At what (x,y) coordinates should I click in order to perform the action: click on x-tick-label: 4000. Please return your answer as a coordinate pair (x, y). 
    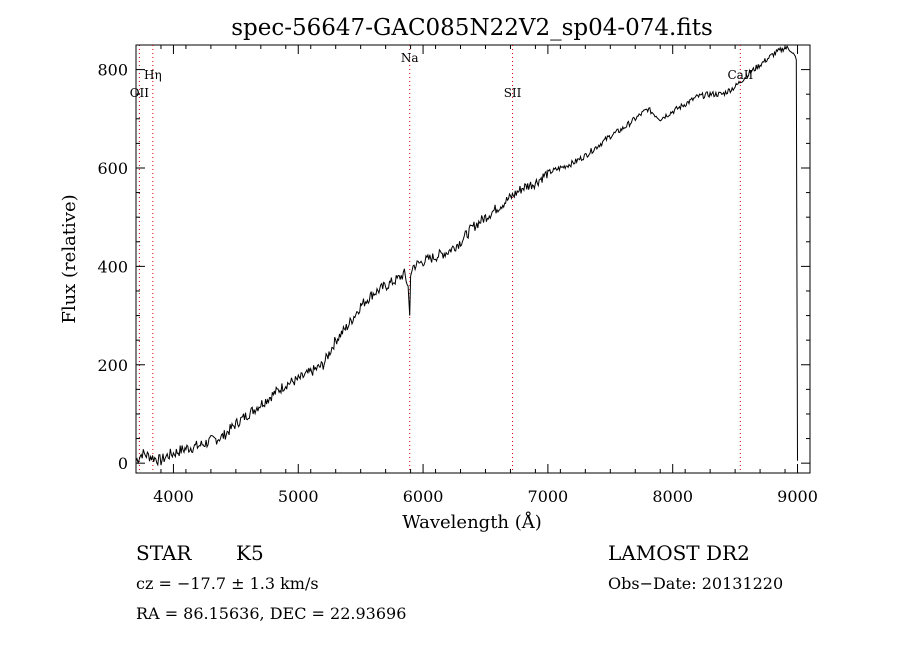
    Looking at the image, I should click on (173, 496).